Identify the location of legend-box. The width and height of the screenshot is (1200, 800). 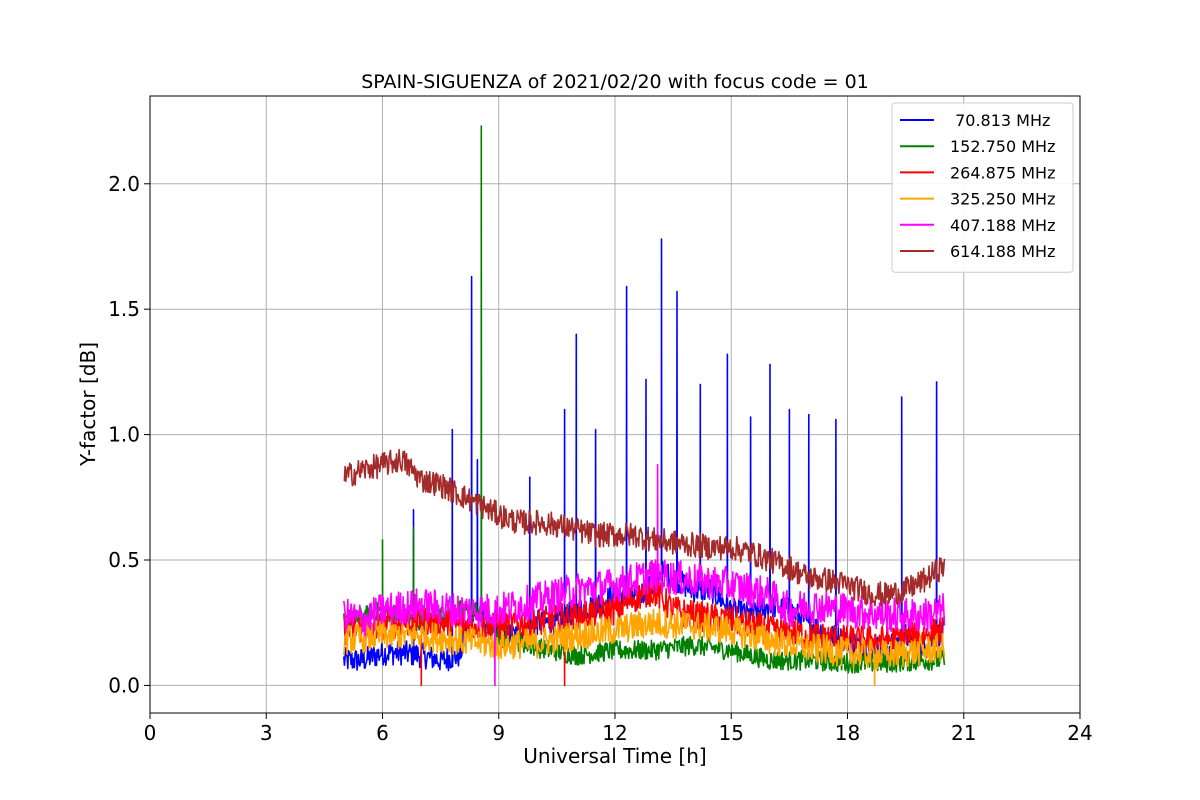
(982, 187).